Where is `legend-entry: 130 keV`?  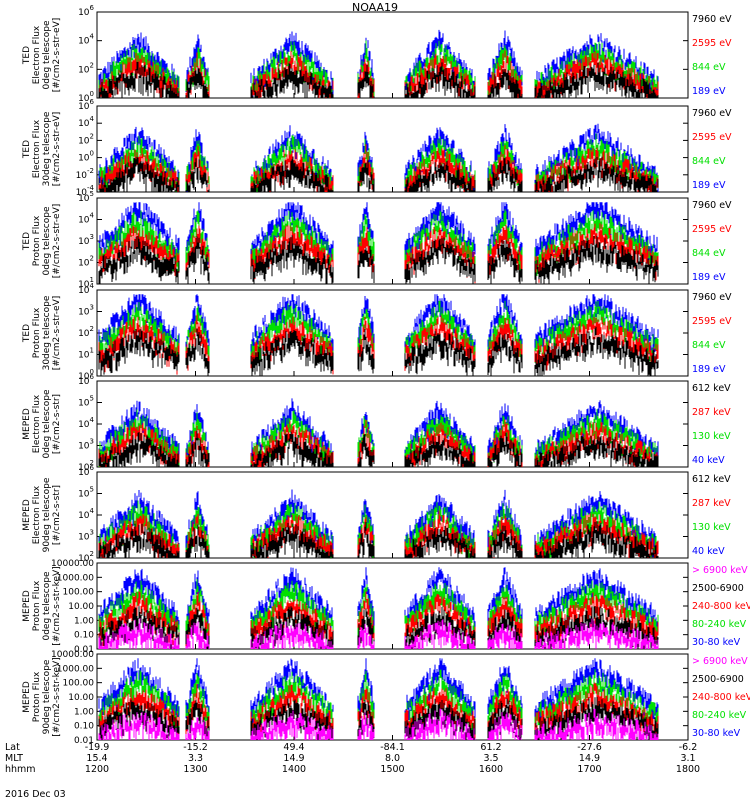
legend-entry: 130 keV is located at coordinates (711, 527).